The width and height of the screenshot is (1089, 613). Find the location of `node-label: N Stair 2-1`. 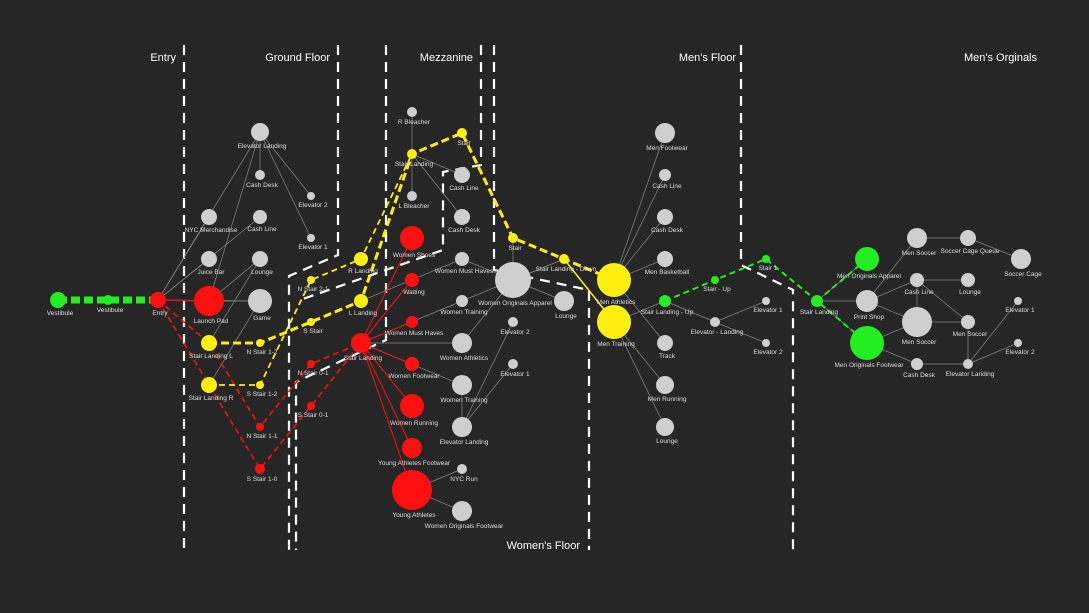

node-label: N Stair 2-1 is located at coordinates (312, 289).